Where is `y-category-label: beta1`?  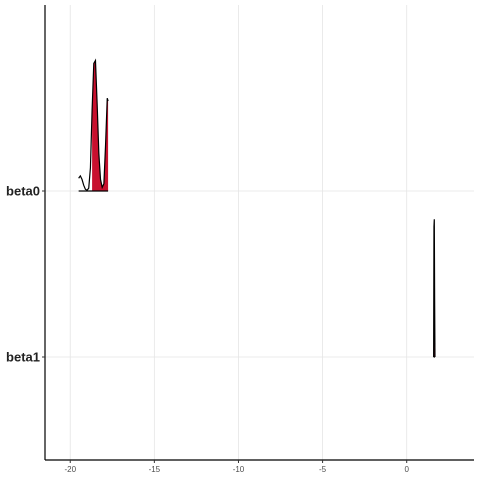 y-category-label: beta1 is located at coordinates (23, 357).